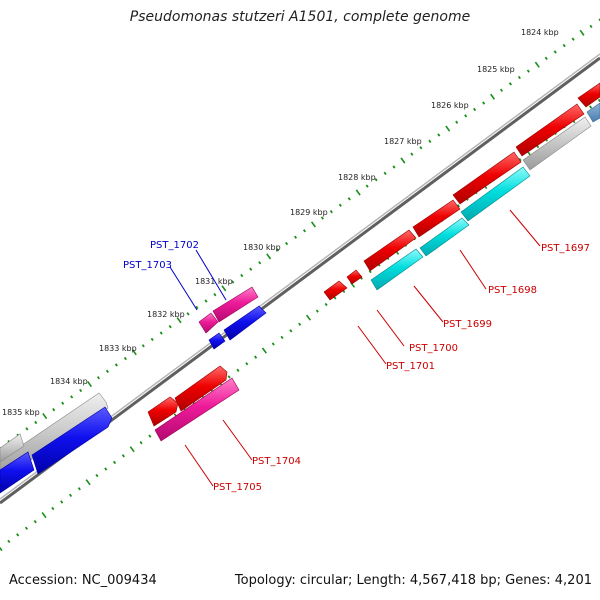 This screenshot has width=600, height=600. Describe the element at coordinates (235, 304) in the screenshot. I see `gene-pst-1702-b` at that location.